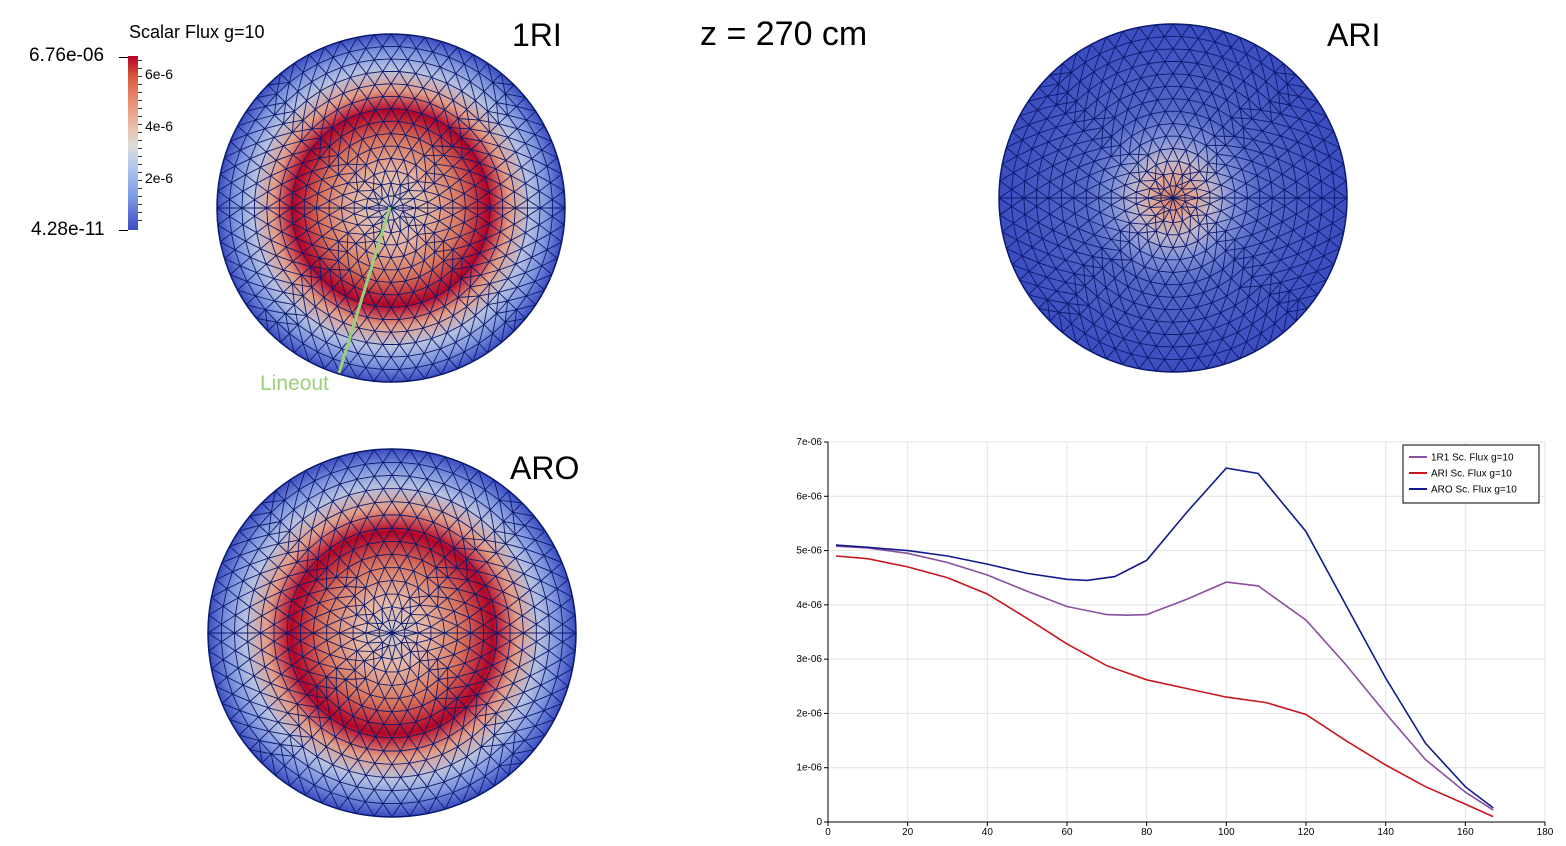 The width and height of the screenshot is (1566, 846). What do you see at coordinates (68, 229) in the screenshot?
I see `colorbar-min-label: 4.28e-11` at bounding box center [68, 229].